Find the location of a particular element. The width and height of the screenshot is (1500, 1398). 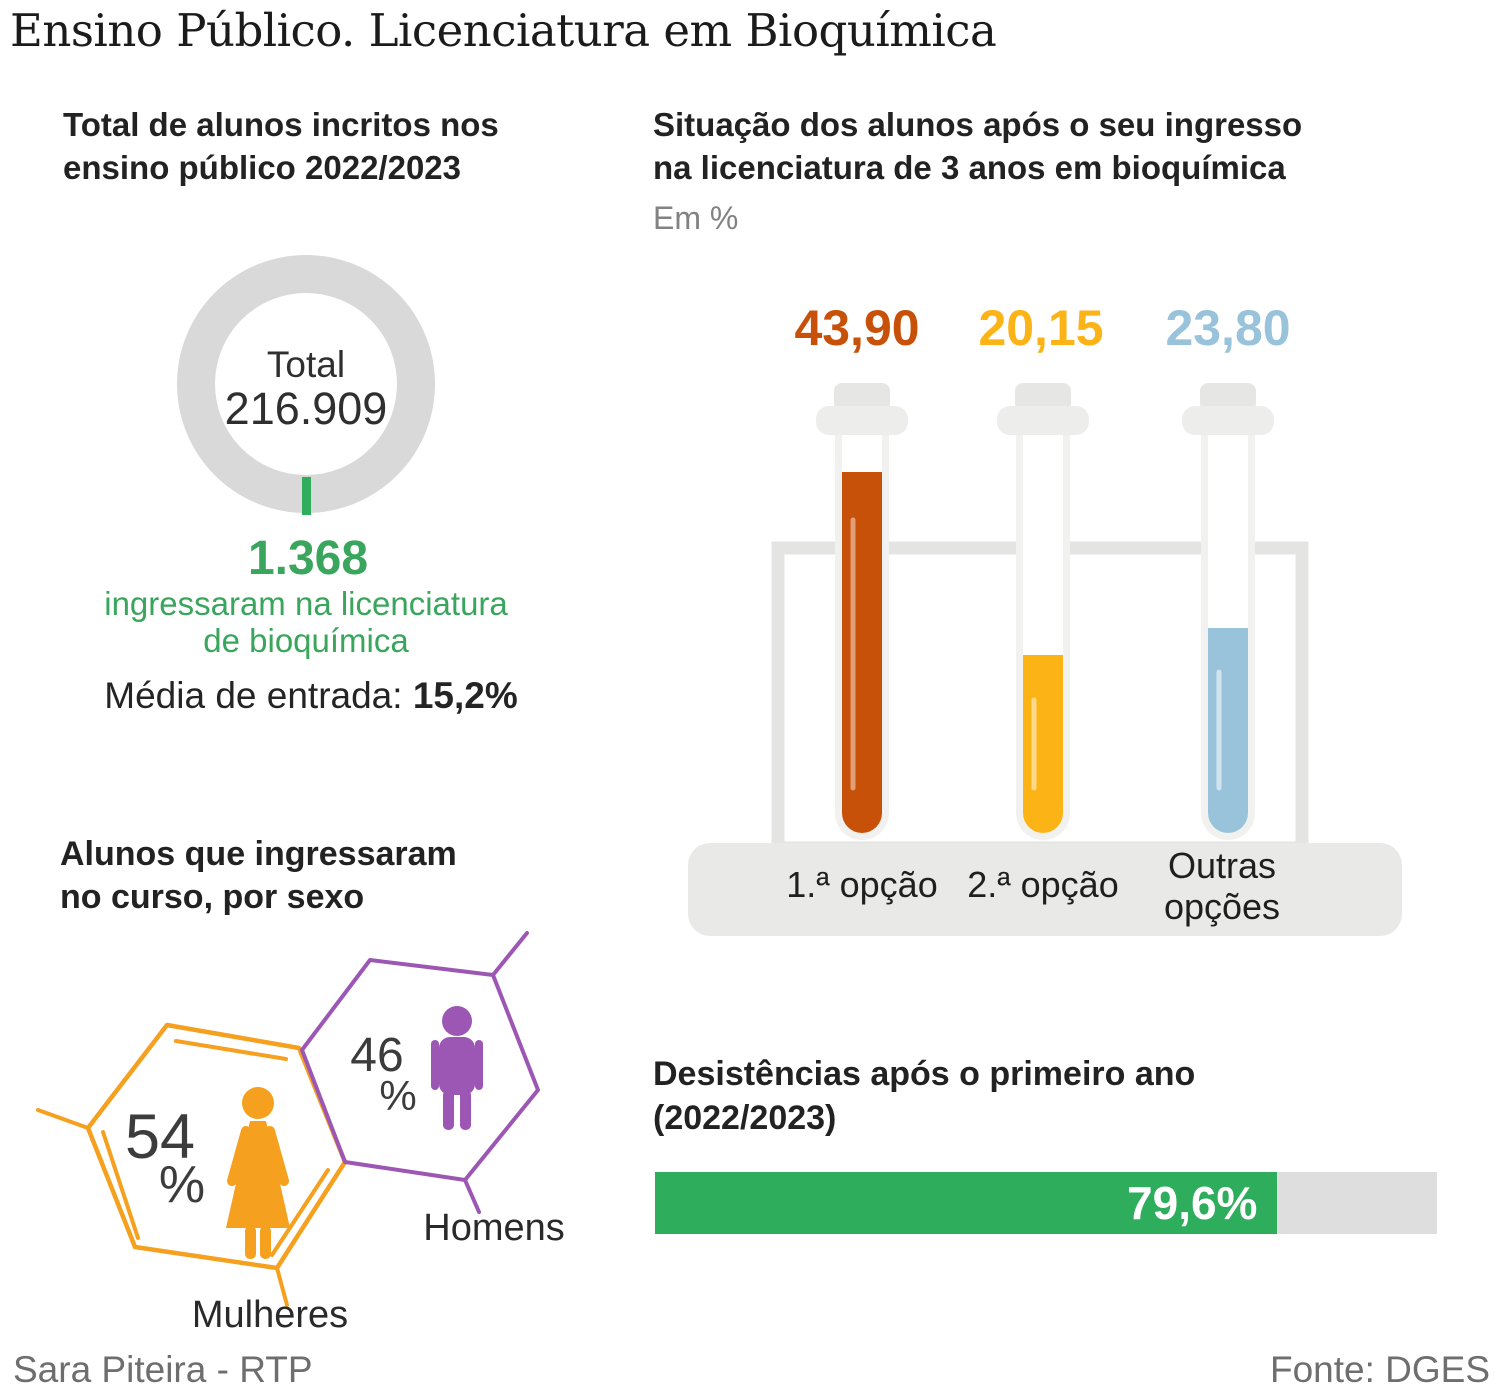

donut-center-value: 216.909 is located at coordinates (306, 408).